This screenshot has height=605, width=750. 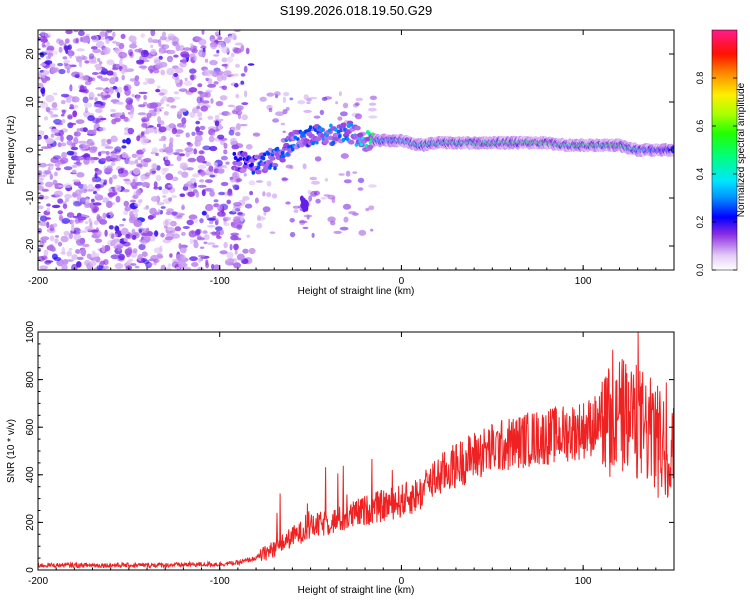 I want to click on colorbar-ticks: 0.0 0.2 0.4 0.6 0.8, so click(x=716, y=174).